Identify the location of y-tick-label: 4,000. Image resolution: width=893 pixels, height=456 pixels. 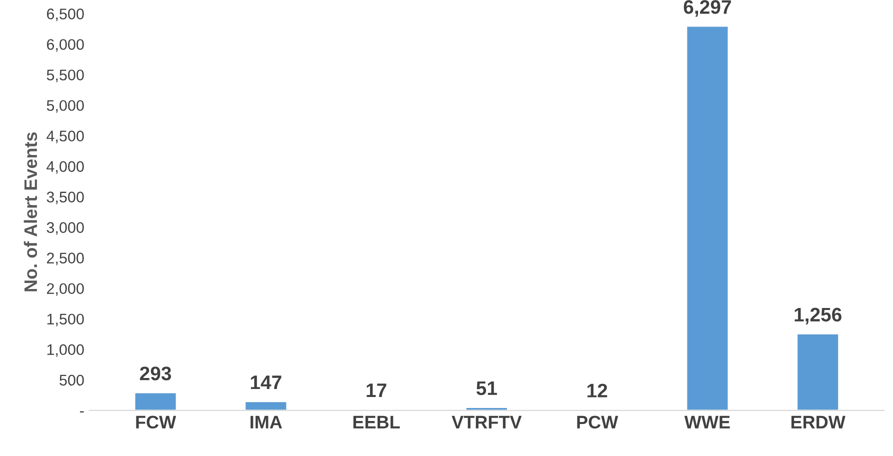
(65, 167).